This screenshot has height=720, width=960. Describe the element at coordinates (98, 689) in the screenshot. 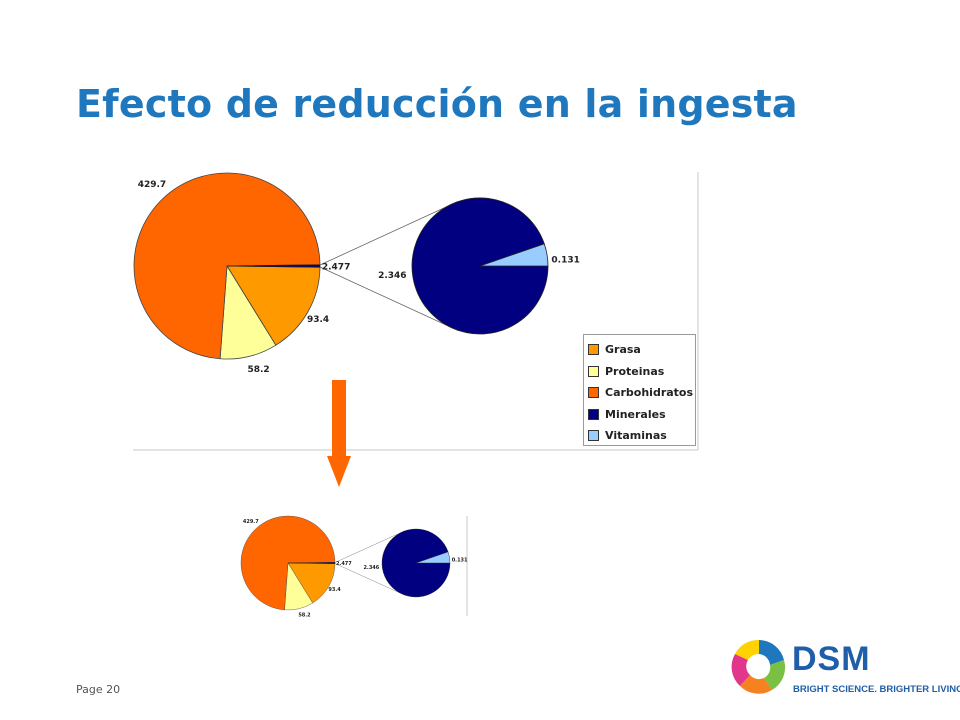

I see `page-number: Page 20` at that location.